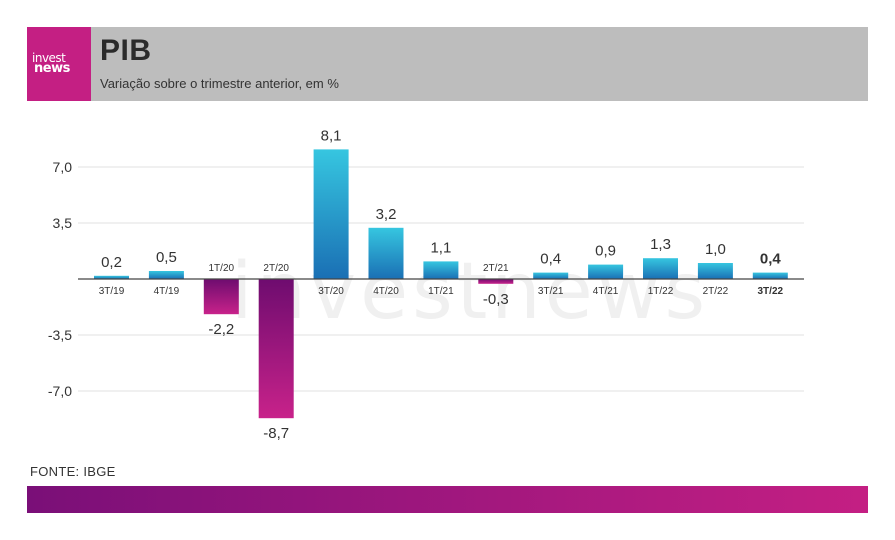 Image resolution: width=895 pixels, height=540 pixels. I want to click on value-label: 1,1, so click(440, 247).